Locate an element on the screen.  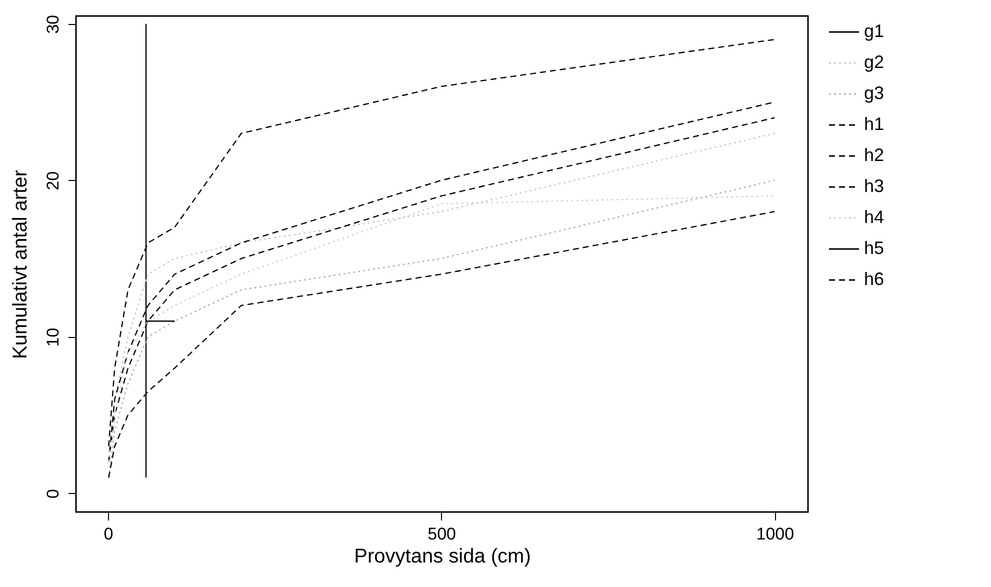
legend-label: h6 is located at coordinates (874, 279).